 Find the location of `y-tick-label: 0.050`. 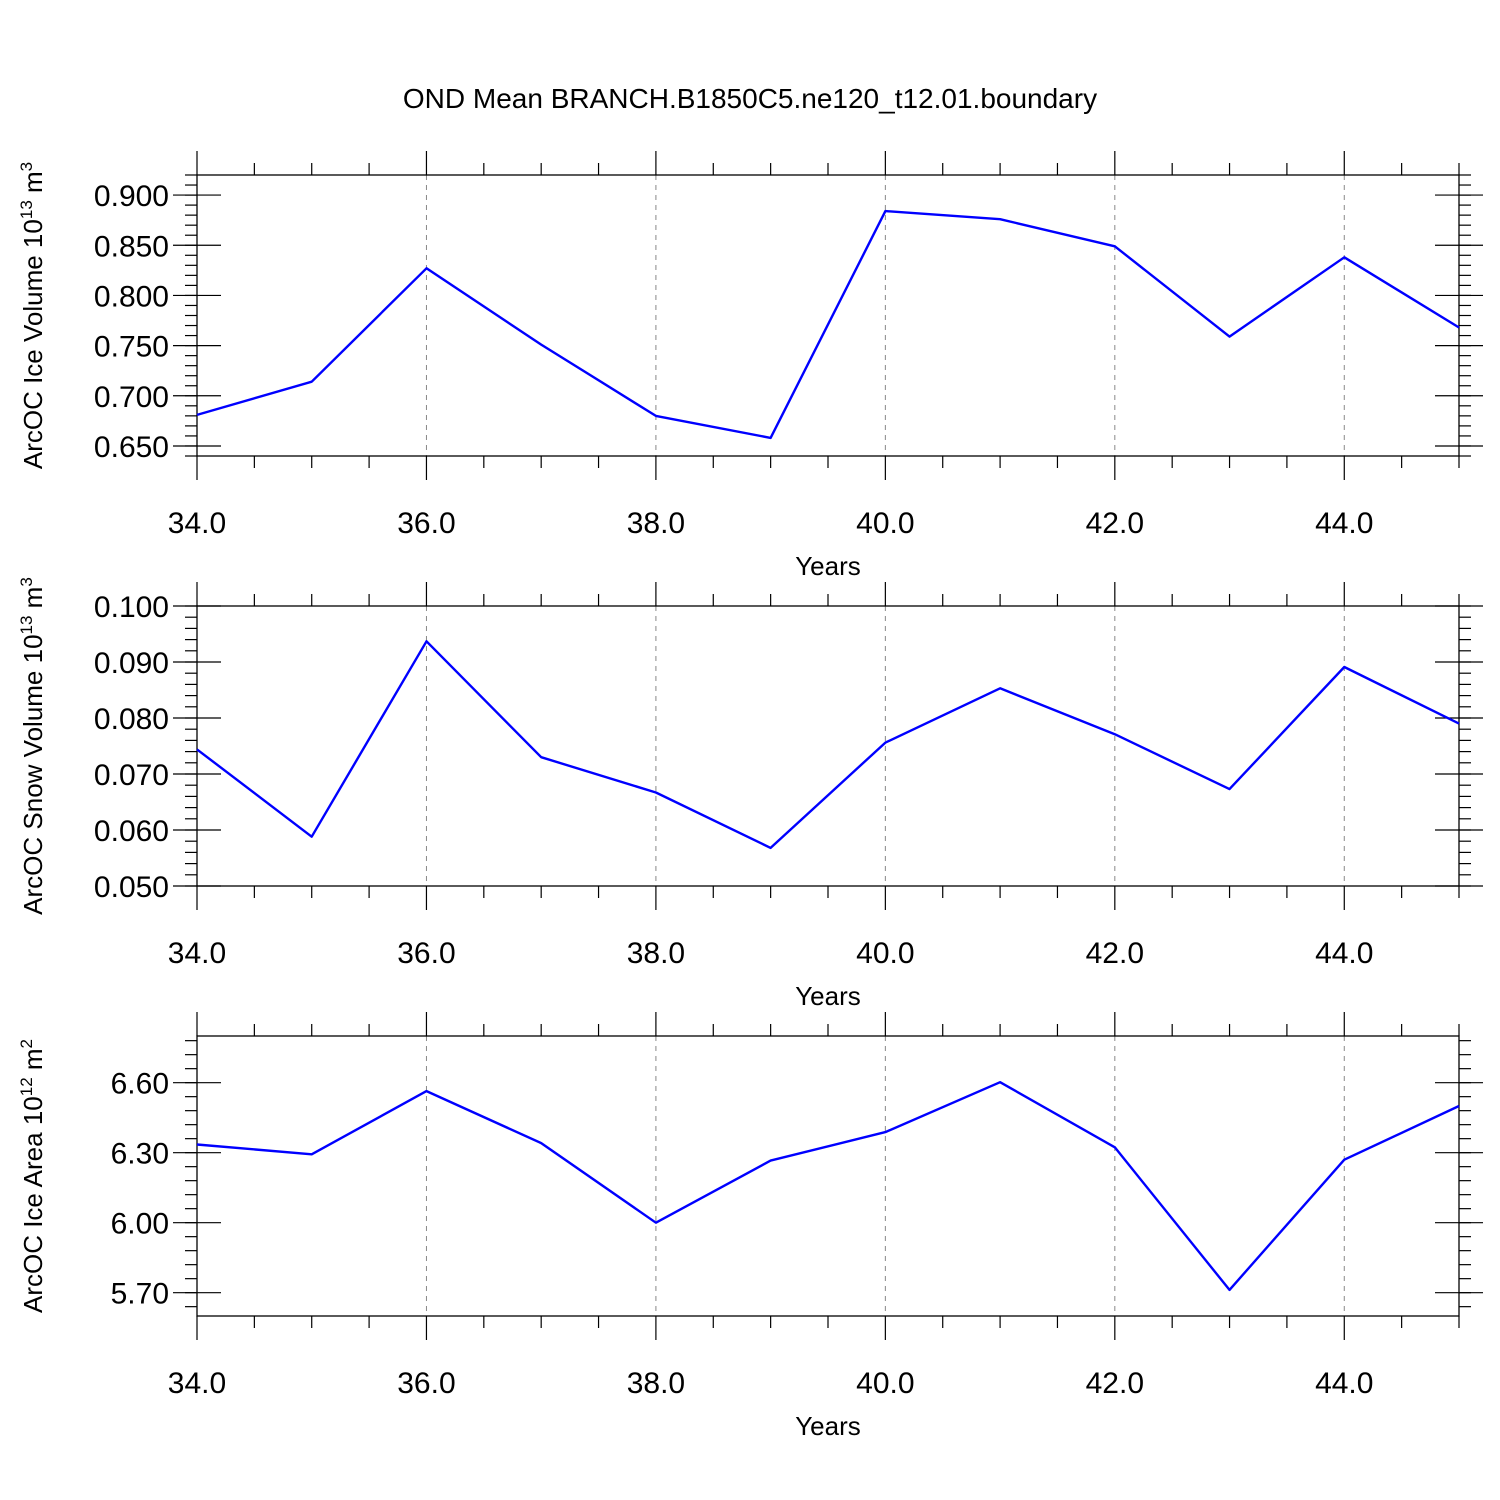

y-tick-label: 0.050 is located at coordinates (131, 887).